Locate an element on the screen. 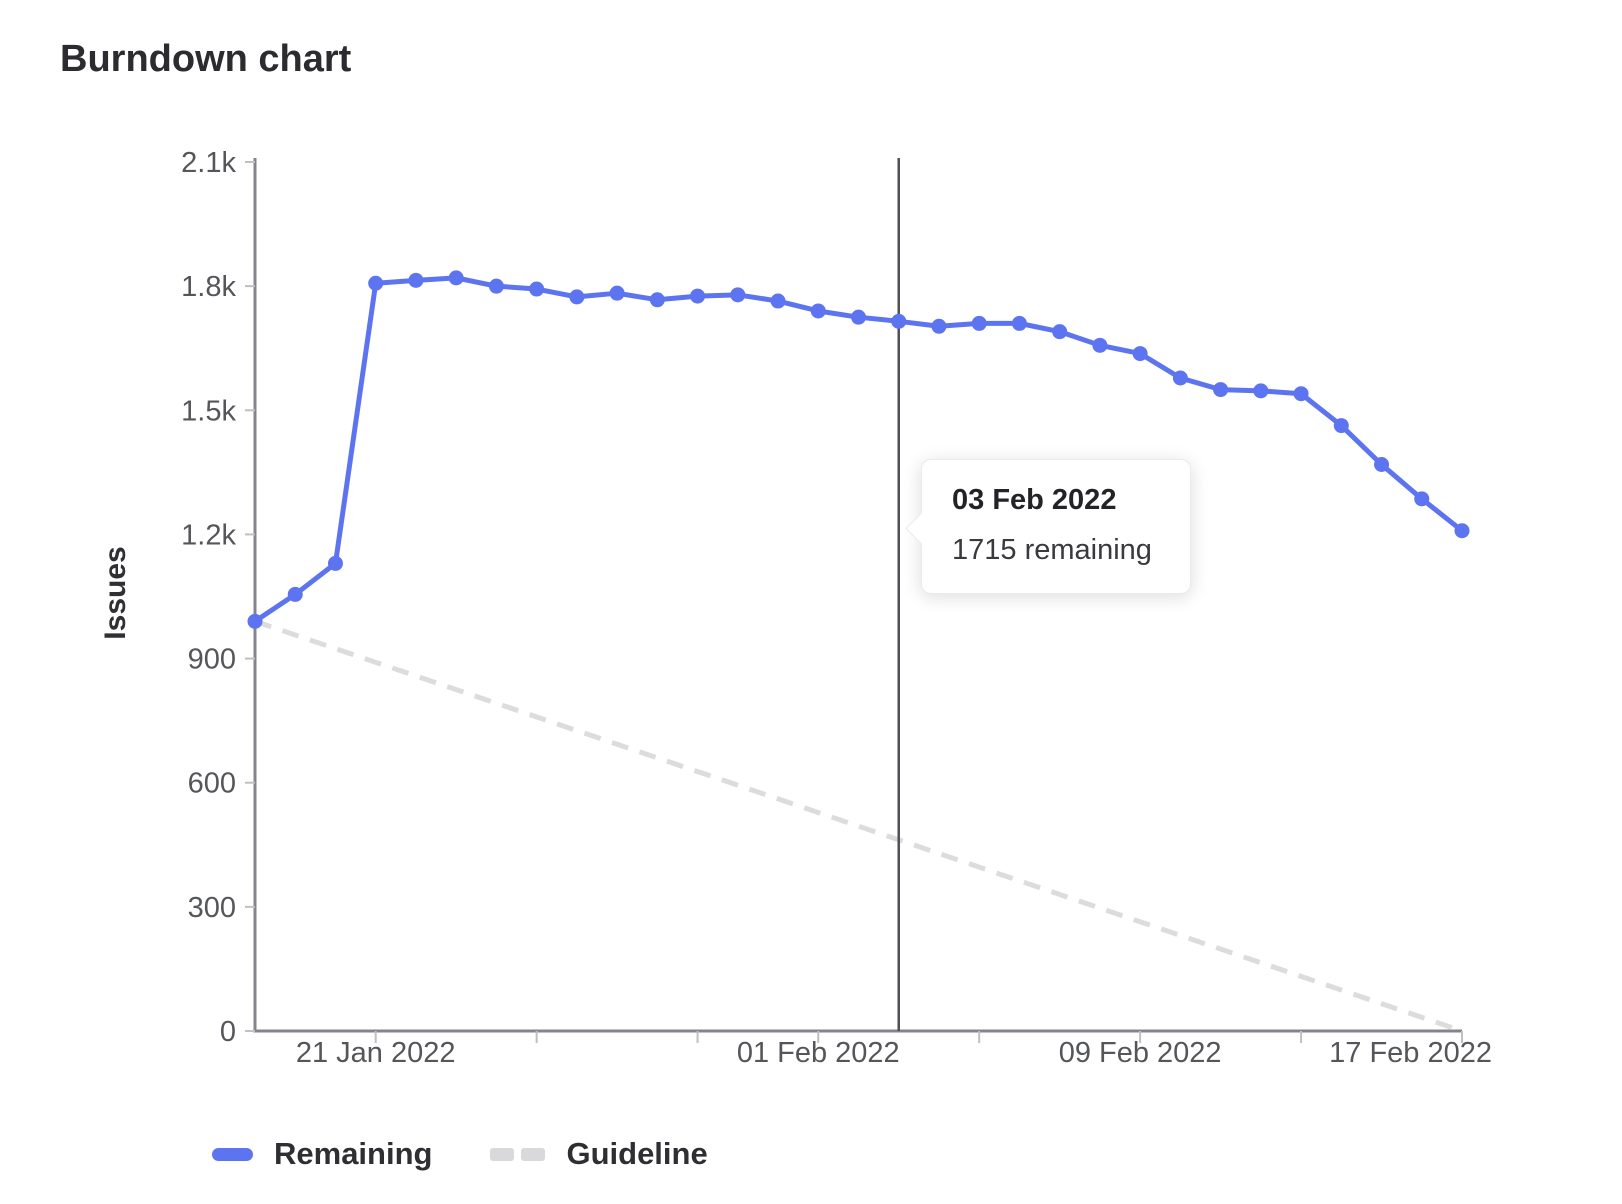 The image size is (1622, 1204). y-tick-label: 1.5k is located at coordinates (208, 411).